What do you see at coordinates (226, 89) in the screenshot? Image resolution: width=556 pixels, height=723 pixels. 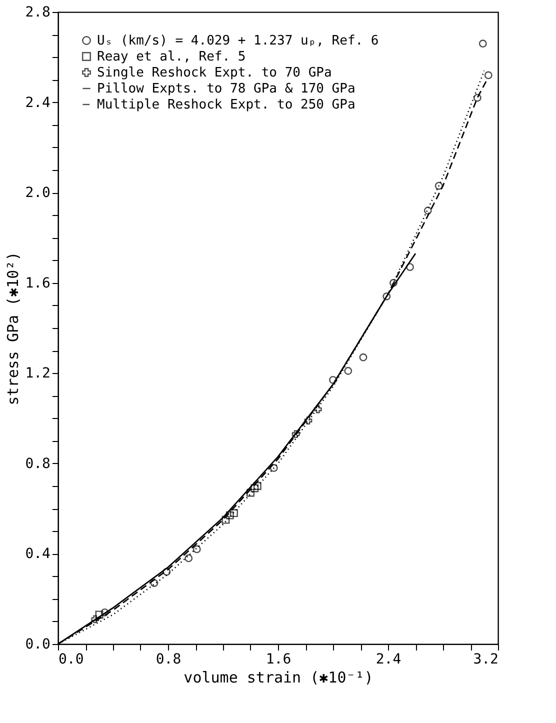 I see `legend-label: Pillow Expts. to 78 GPa & 170 GPa` at bounding box center [226, 89].